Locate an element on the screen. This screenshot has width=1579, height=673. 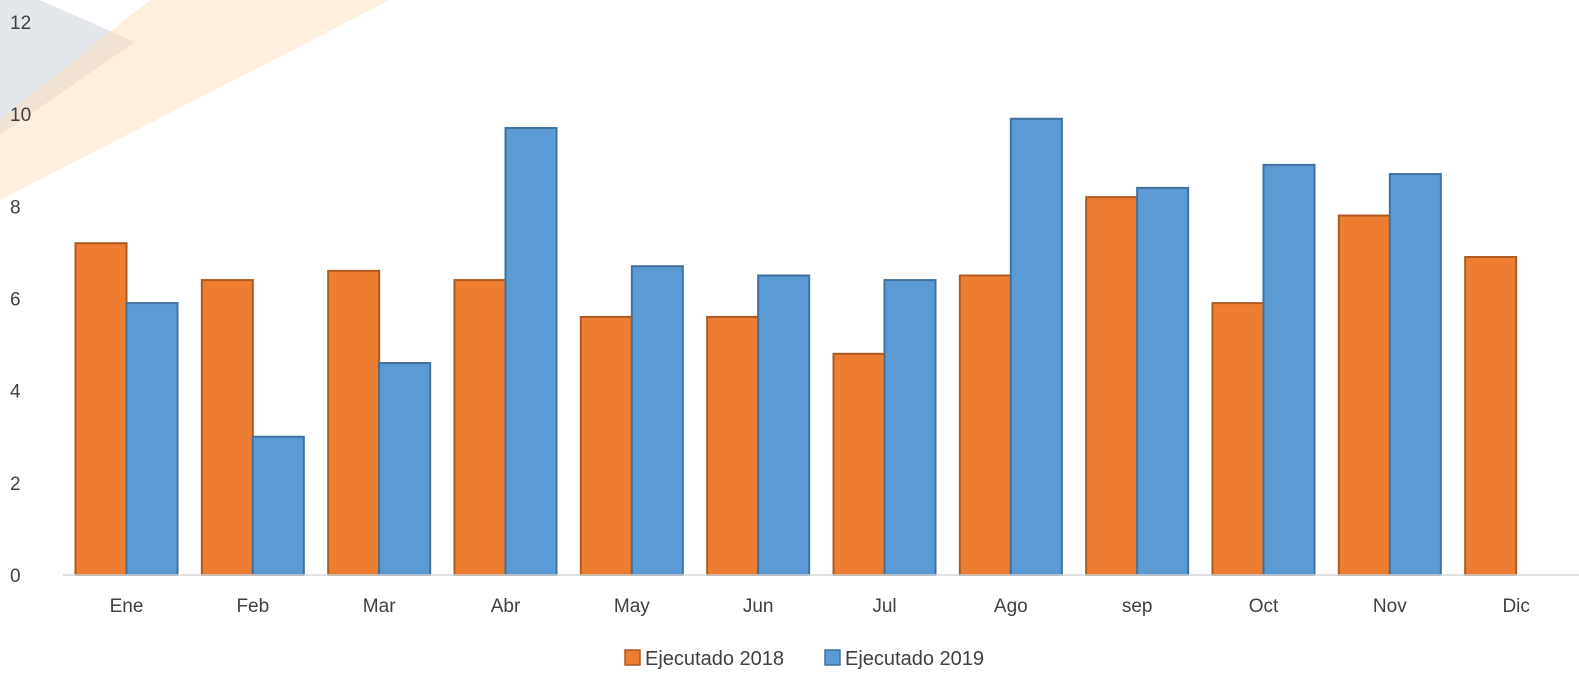
bar-ejecutado-2019-sep is located at coordinates (1163, 381).